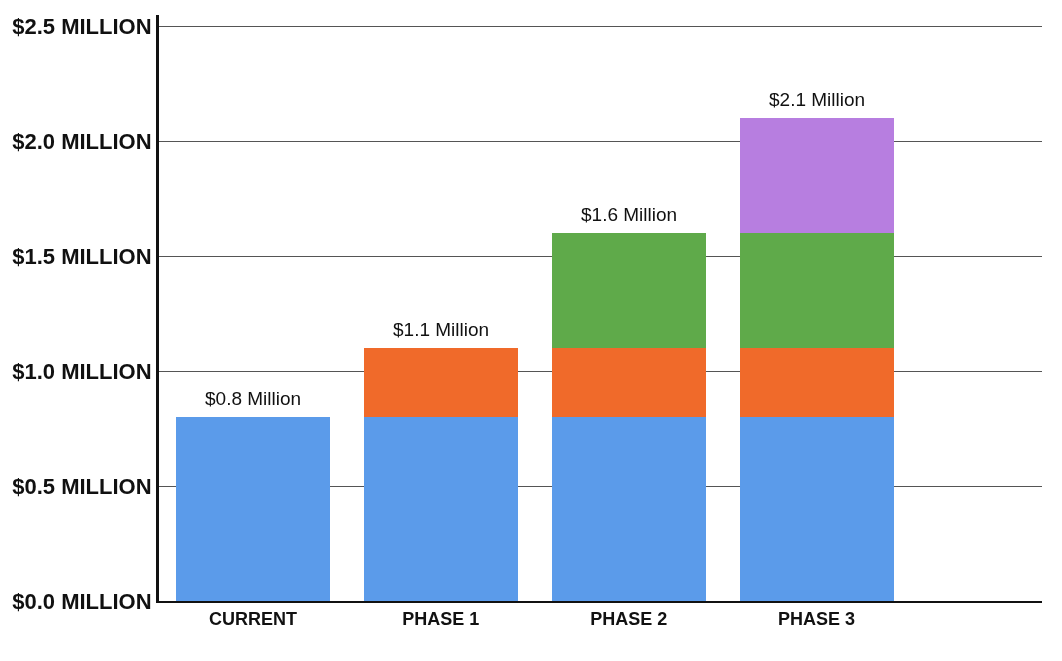  I want to click on total-label: $2.1 Million, so click(817, 99).